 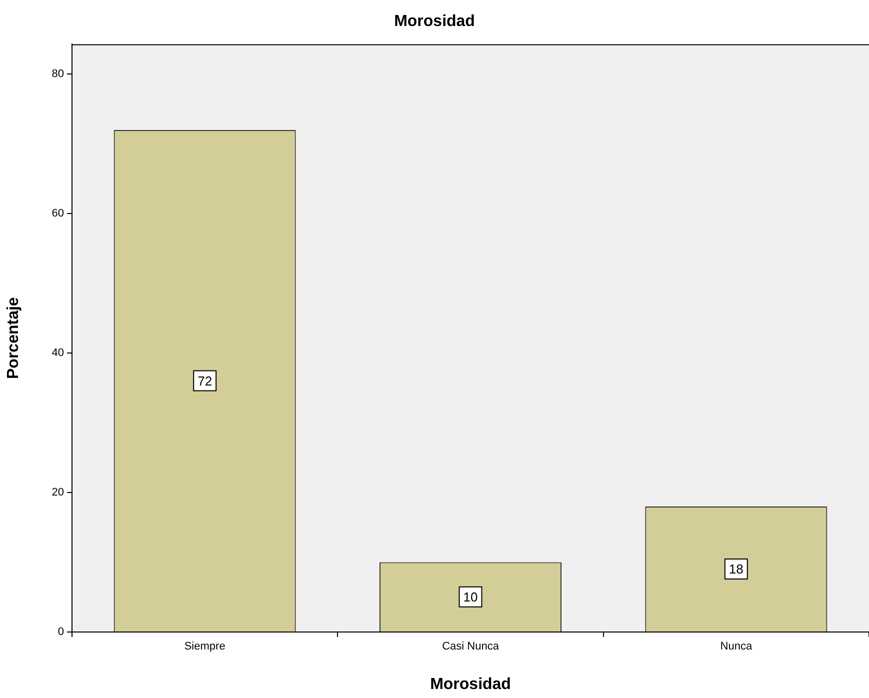 What do you see at coordinates (471, 646) in the screenshot?
I see `x-tick-label: Casi Nunca` at bounding box center [471, 646].